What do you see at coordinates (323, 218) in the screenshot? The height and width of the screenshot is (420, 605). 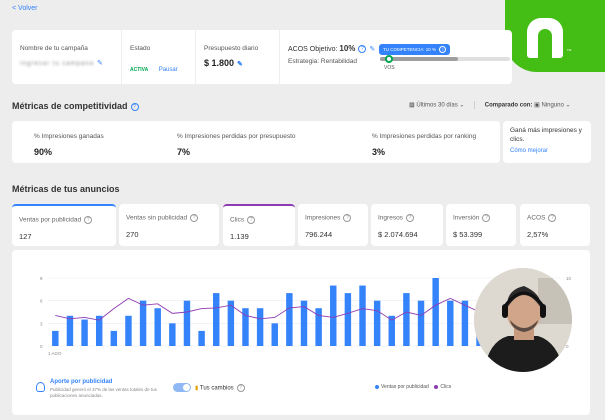 I see `tab-label: Impresiones` at bounding box center [323, 218].